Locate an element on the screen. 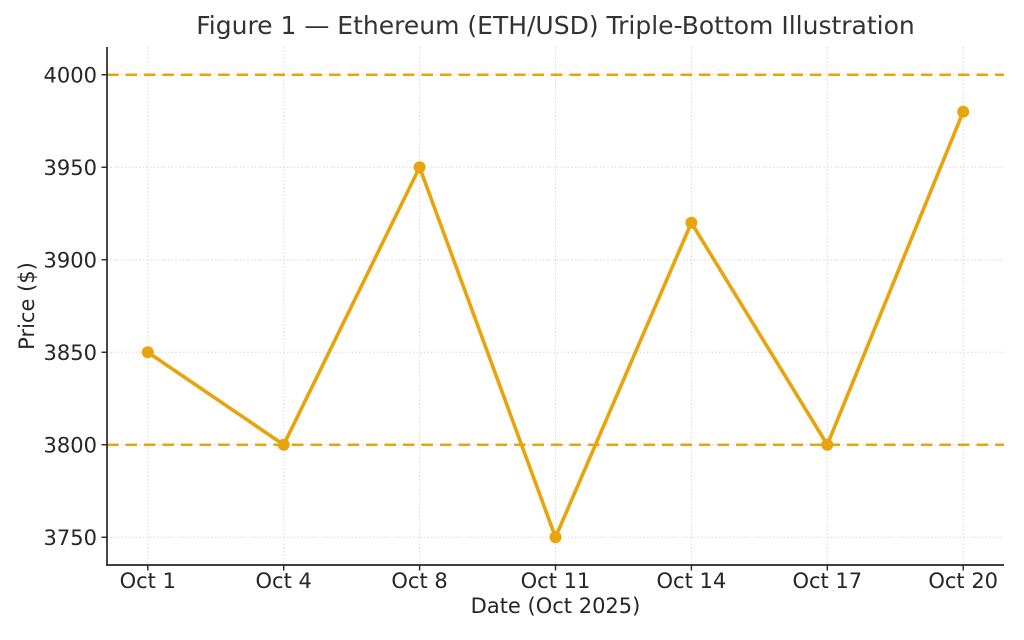 Image resolution: width=1024 pixels, height=640 pixels. y-tick-label: 3850 is located at coordinates (70, 353).